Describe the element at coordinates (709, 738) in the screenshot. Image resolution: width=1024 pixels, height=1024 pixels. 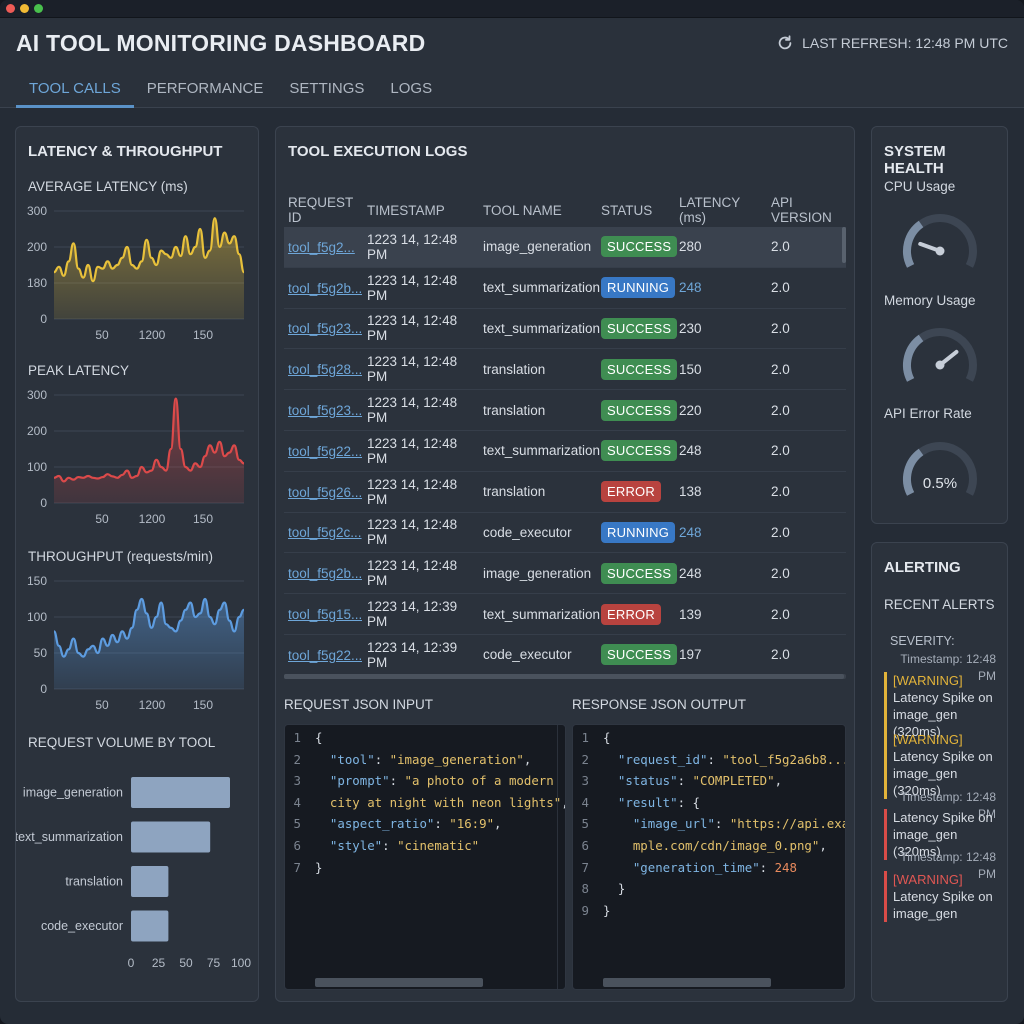
I see `code-line: 1{` at that location.